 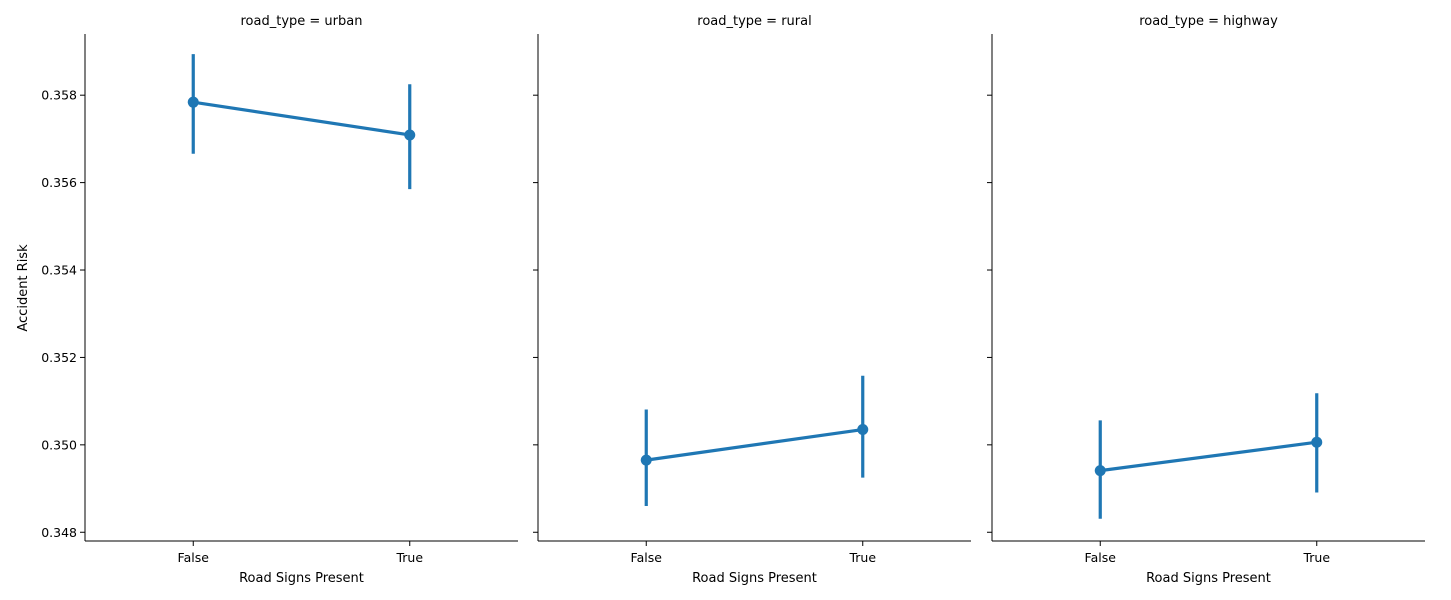 I want to click on y-tick-label: 0.356, so click(x=59, y=182).